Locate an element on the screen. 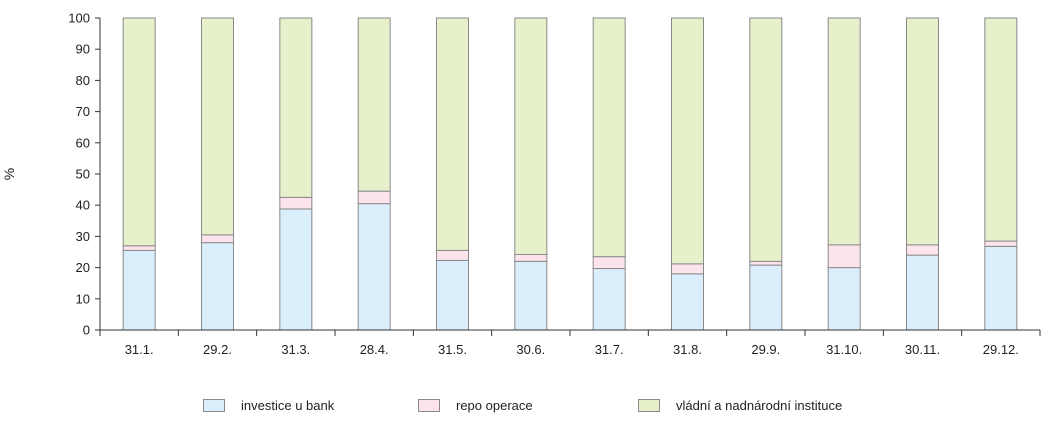 Image resolution: width=1047 pixels, height=421 pixels. x-tick-label: 30.11. is located at coordinates (922, 349).